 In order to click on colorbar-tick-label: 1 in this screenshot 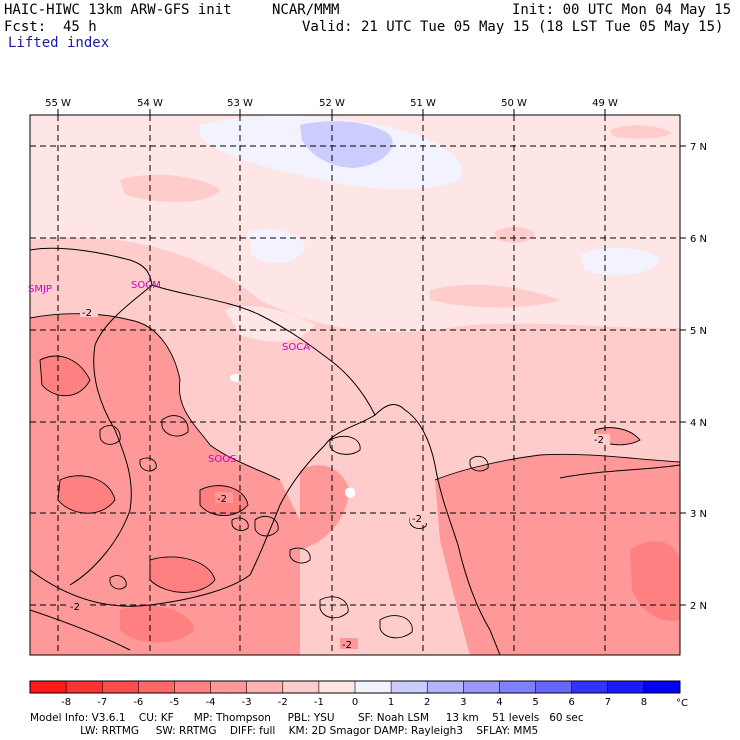, I will do `click(391, 702)`.